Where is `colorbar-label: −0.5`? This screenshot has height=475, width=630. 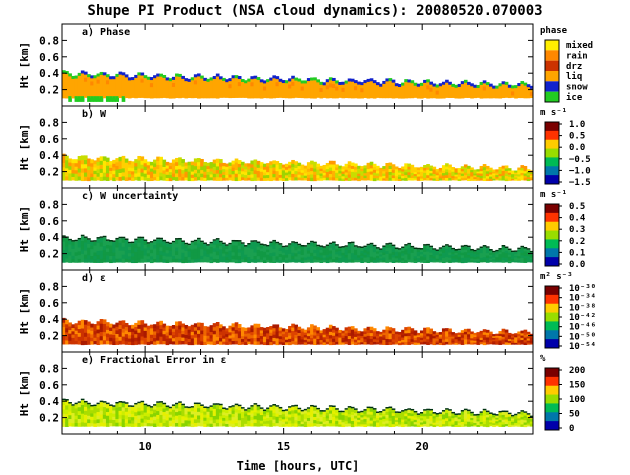 colorbar-label: −0.5 is located at coordinates (580, 160).